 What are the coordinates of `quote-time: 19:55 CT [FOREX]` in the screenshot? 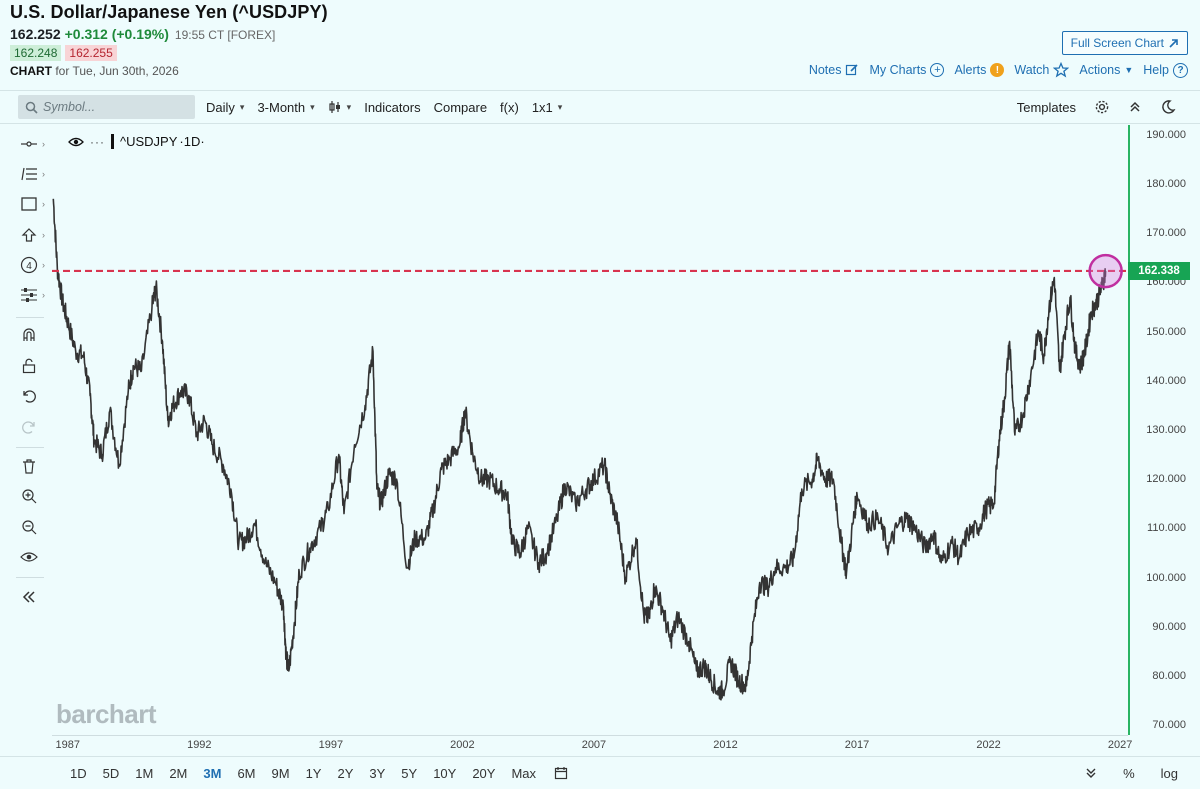 It's located at (225, 35).